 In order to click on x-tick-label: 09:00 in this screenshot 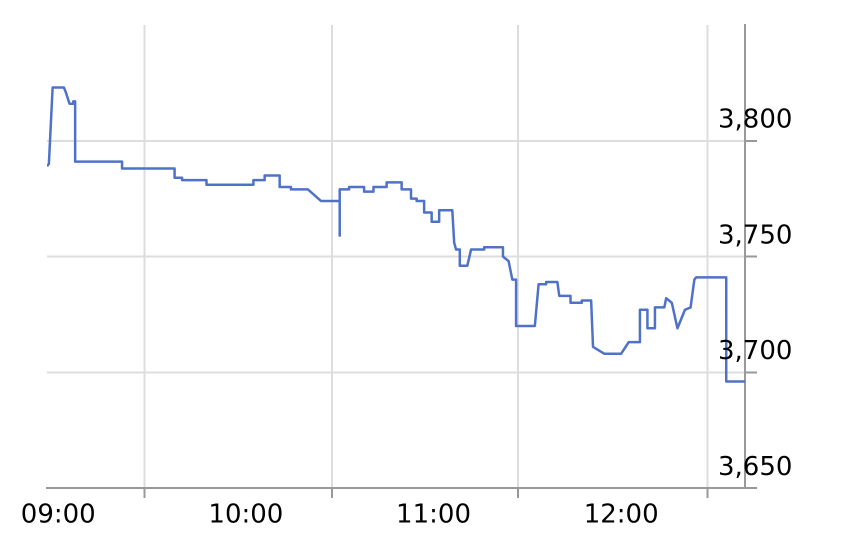, I will do `click(58, 514)`.